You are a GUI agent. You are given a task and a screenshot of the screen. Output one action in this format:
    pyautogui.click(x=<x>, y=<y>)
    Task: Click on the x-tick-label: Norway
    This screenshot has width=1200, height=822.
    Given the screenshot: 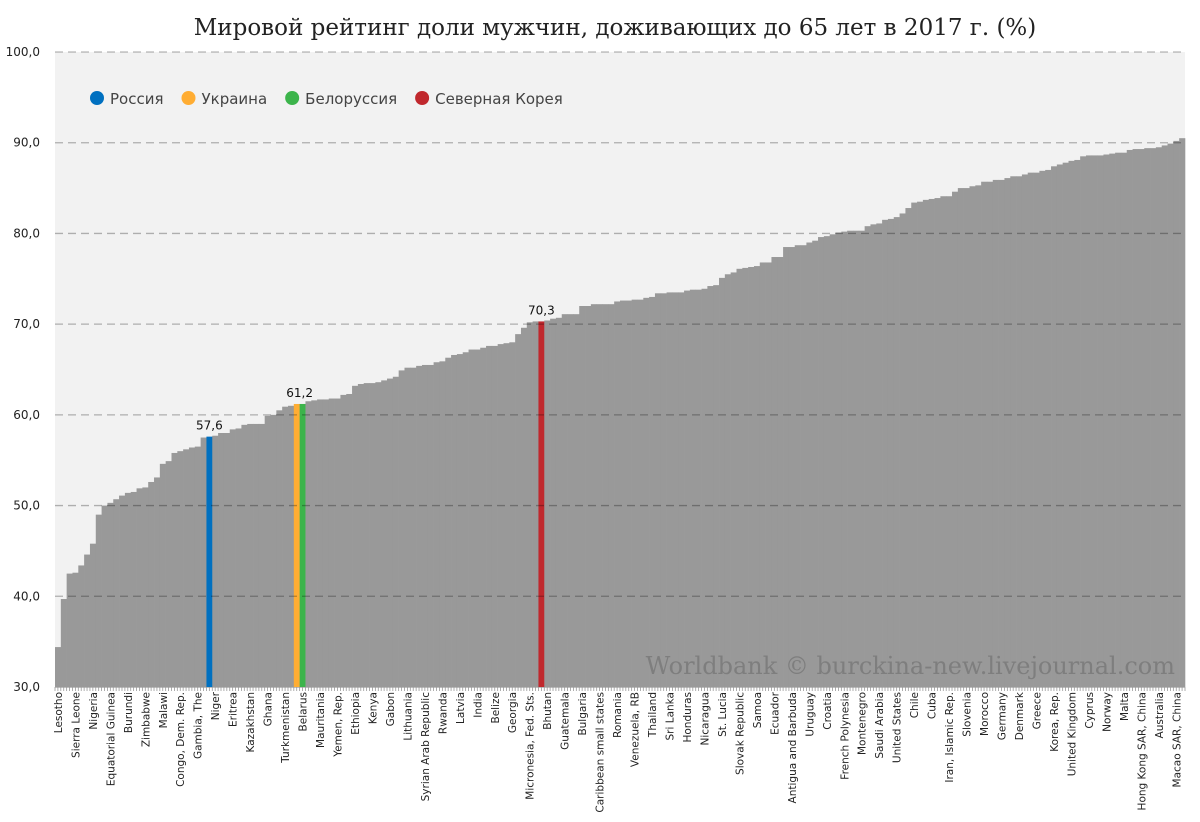 What is the action you would take?
    pyautogui.click(x=1107, y=712)
    